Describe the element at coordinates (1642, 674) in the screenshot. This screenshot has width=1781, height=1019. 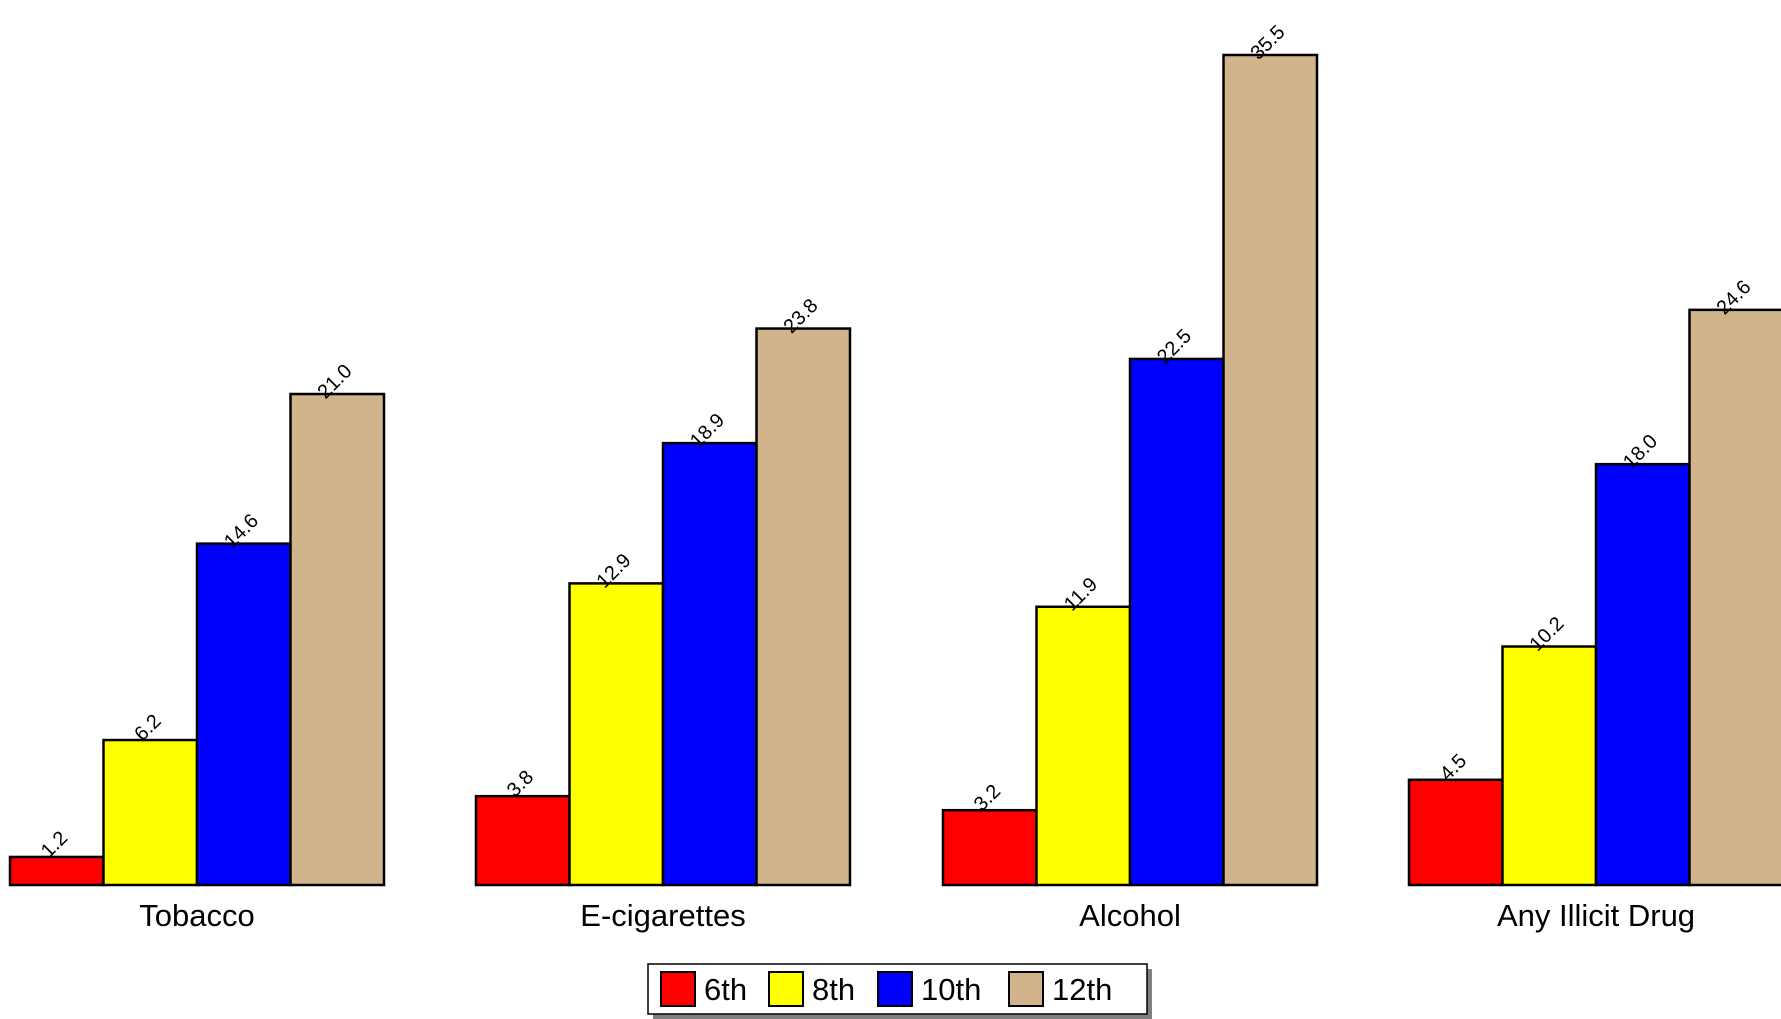
I see `bar-any-illicit-drug-10th` at that location.